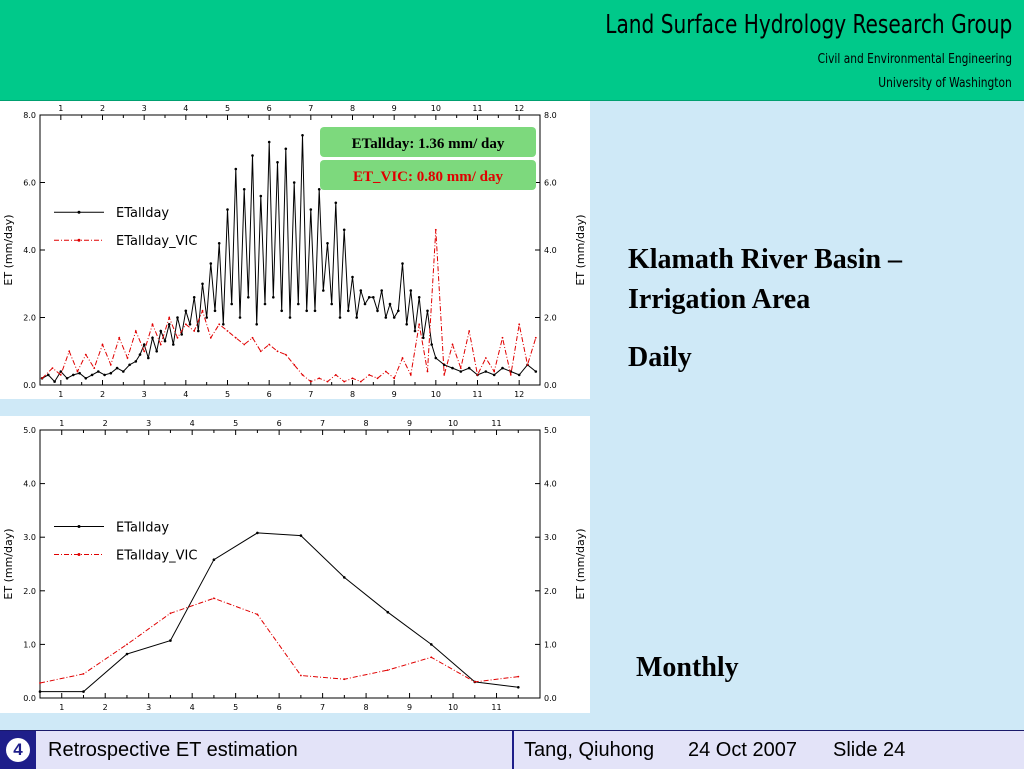  Describe the element at coordinates (394, 108) in the screenshot. I see `x-tick-label-top: 9` at that location.